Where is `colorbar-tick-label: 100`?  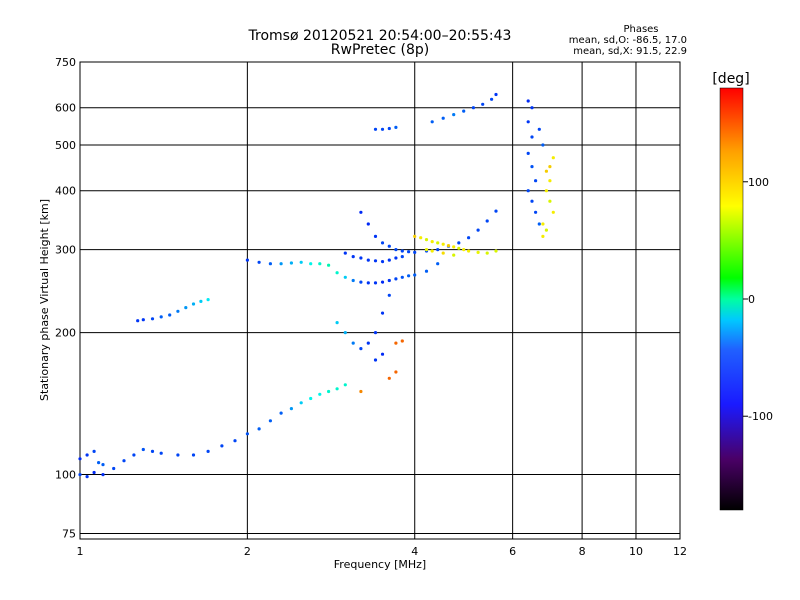 colorbar-tick-label: 100 is located at coordinates (758, 182).